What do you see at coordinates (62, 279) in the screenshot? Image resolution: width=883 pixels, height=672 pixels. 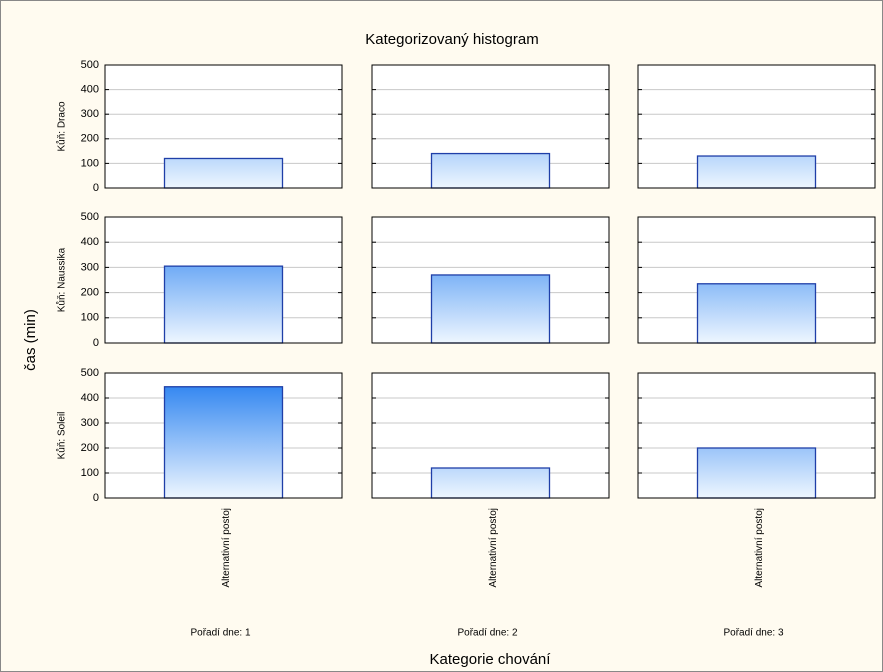 I see `row-label: Kůň: Naussika` at bounding box center [62, 279].